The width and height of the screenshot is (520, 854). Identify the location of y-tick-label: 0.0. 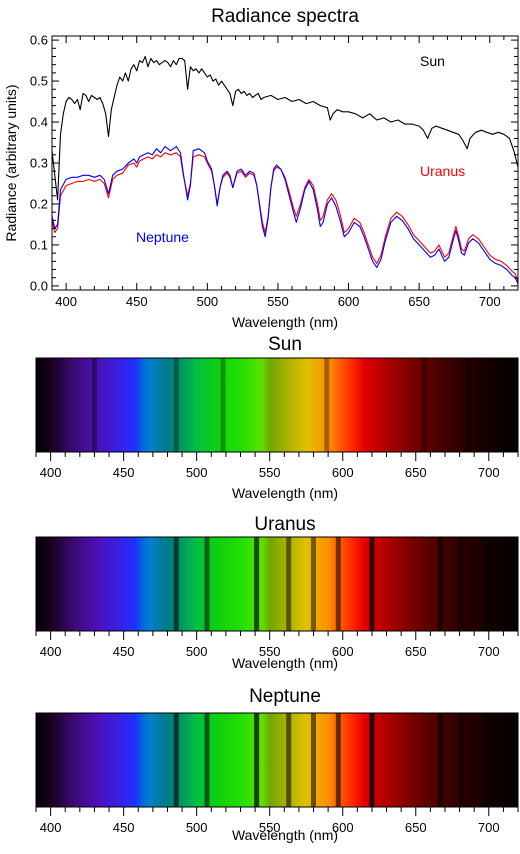
(39, 285).